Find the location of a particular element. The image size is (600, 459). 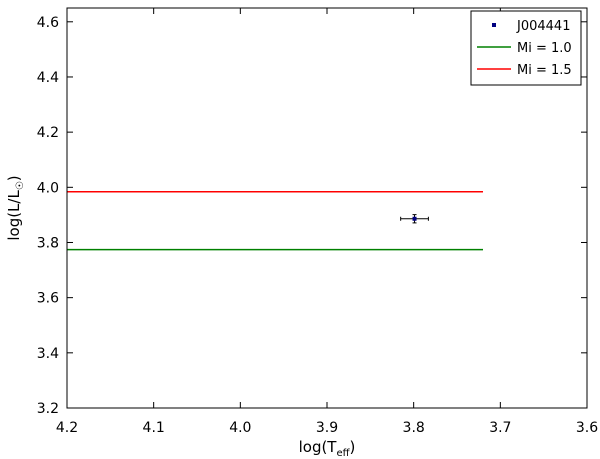

y-axis-label-close: ) is located at coordinates (14, 178).